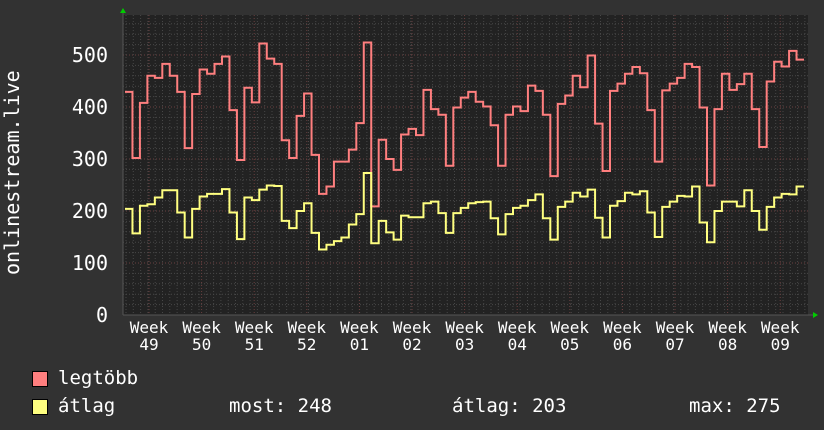 The width and height of the screenshot is (824, 430). I want to click on y-axis-label: onlinestream.live, so click(12, 172).